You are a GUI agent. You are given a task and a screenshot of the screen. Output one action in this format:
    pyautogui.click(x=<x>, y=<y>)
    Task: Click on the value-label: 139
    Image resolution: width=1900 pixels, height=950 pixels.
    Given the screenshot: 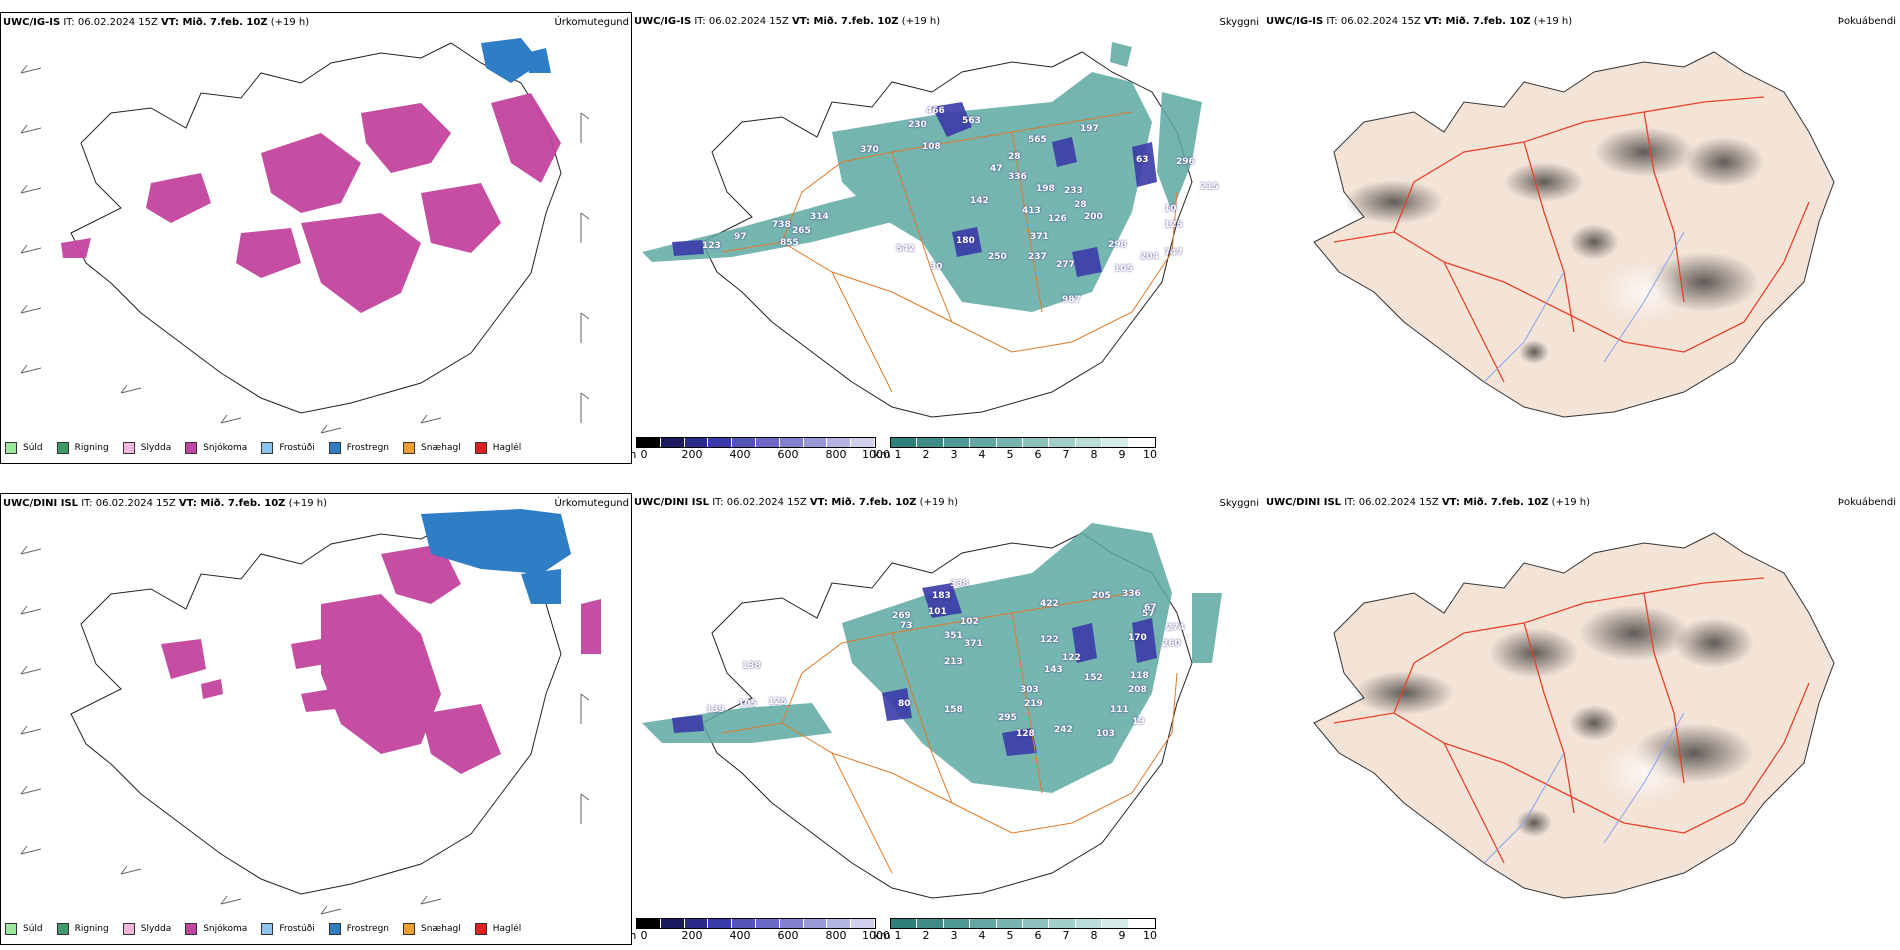 What is the action you would take?
    pyautogui.click(x=715, y=710)
    